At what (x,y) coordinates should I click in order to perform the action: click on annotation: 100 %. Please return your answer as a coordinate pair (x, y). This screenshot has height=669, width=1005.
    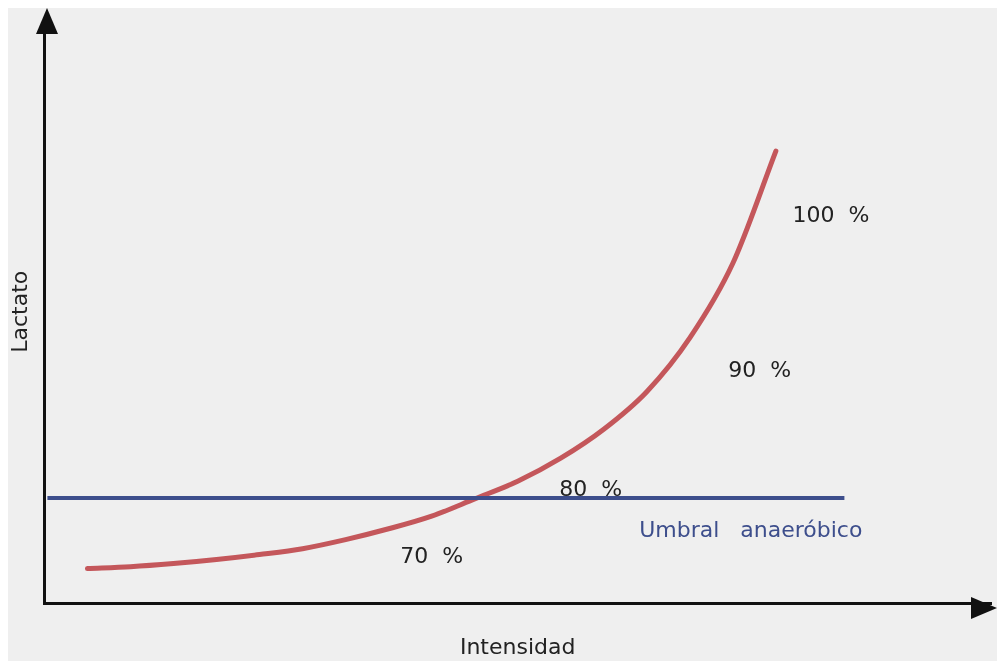
    Looking at the image, I should click on (831, 214).